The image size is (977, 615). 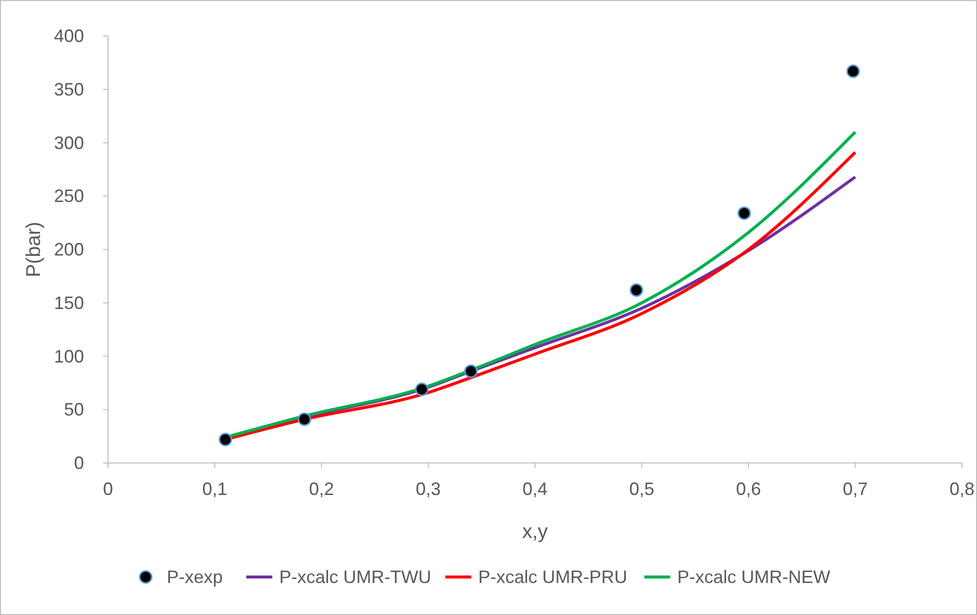 What do you see at coordinates (535, 489) in the screenshot?
I see `x-tick-label: 0,4` at bounding box center [535, 489].